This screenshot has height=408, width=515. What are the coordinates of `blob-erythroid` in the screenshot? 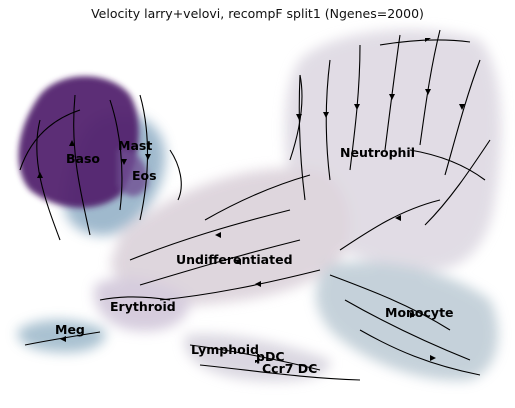 It's located at (142, 304).